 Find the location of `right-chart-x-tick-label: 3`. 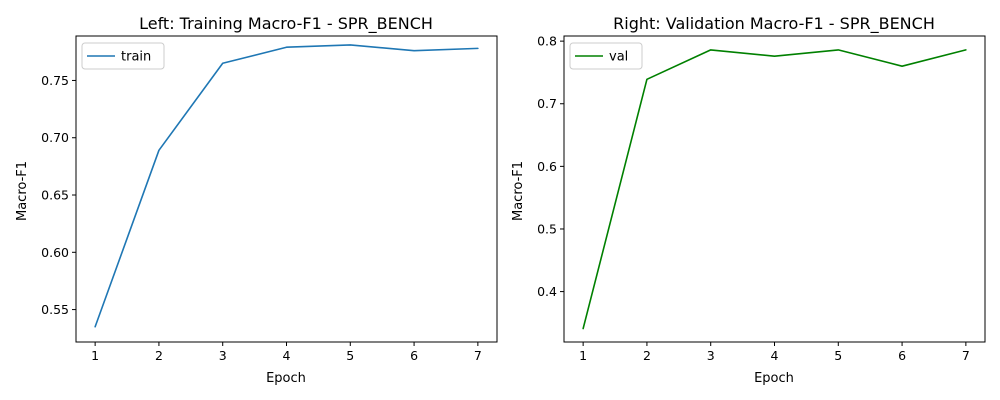

right-chart-x-tick-label: 3 is located at coordinates (711, 355).